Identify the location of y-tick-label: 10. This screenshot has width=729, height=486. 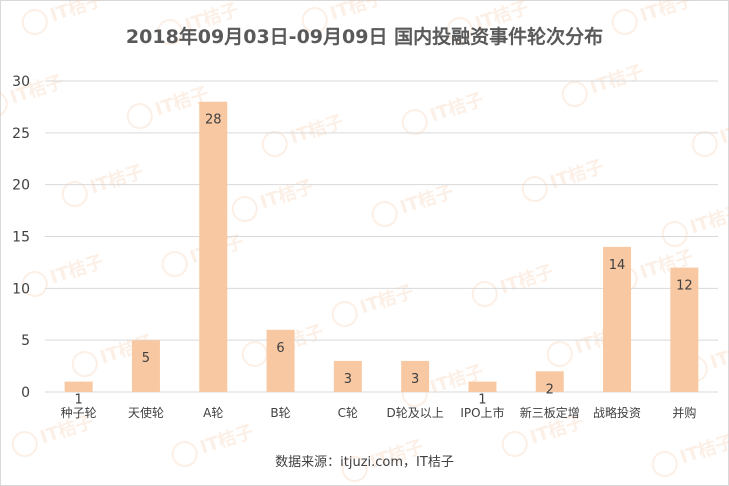
(21, 289).